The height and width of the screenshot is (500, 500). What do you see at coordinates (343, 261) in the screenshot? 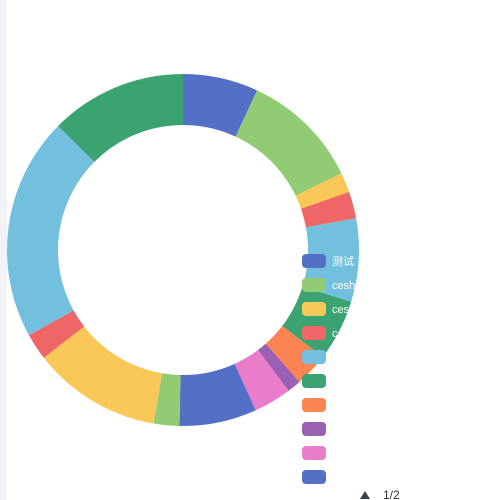
I see `legend-label-1: 测试` at bounding box center [343, 261].